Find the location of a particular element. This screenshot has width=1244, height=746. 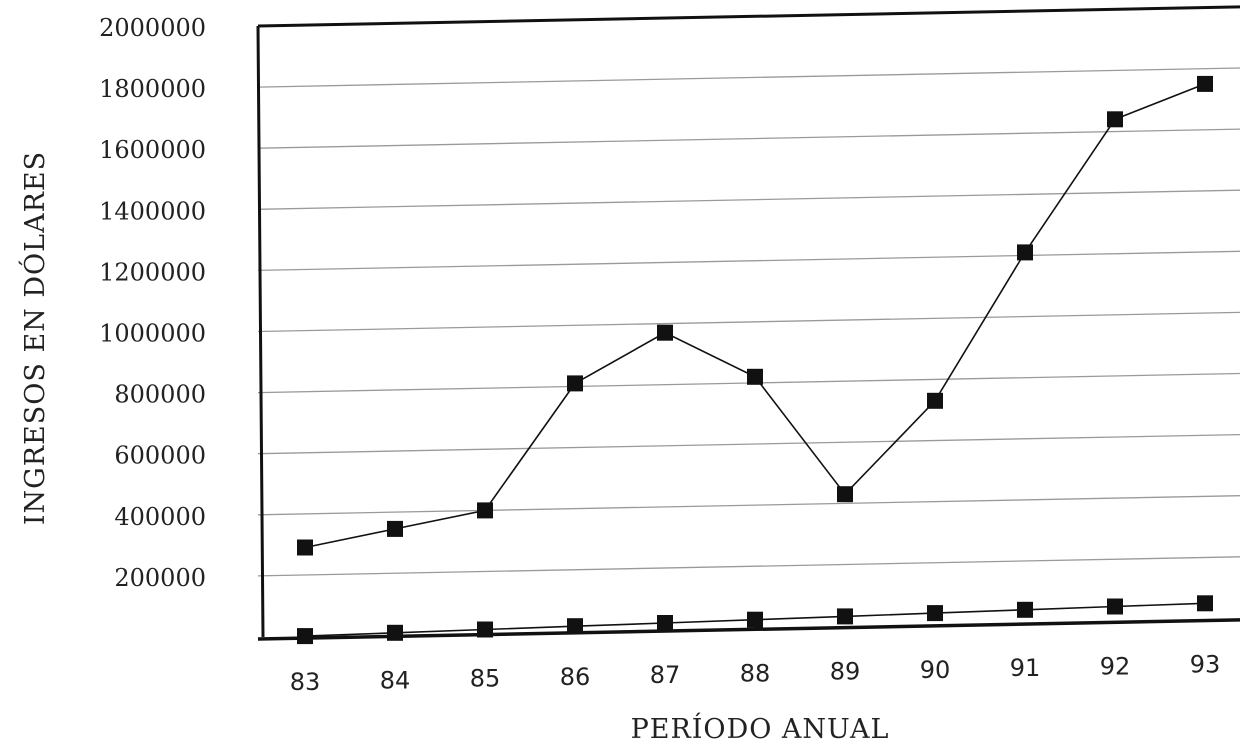

x-tick-label: 85 is located at coordinates (485, 679).